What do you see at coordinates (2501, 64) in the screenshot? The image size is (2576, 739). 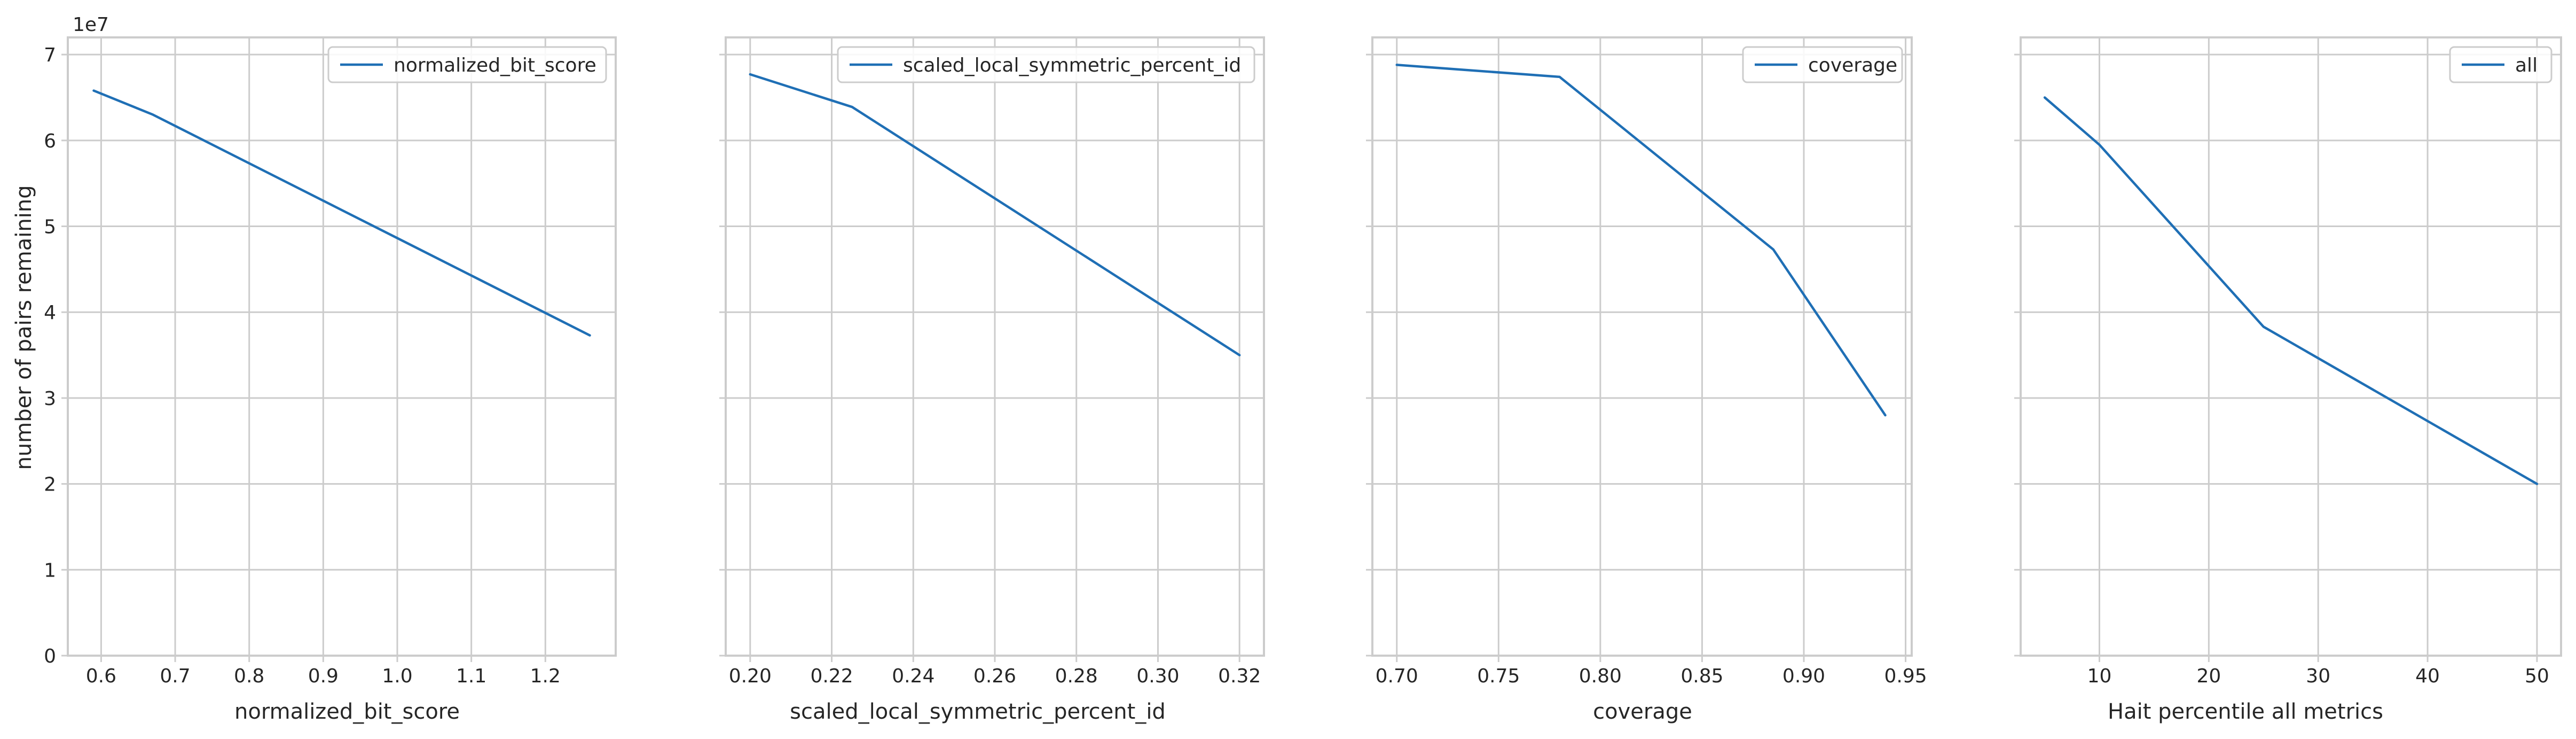 I see `panel-4-legend: all` at bounding box center [2501, 64].